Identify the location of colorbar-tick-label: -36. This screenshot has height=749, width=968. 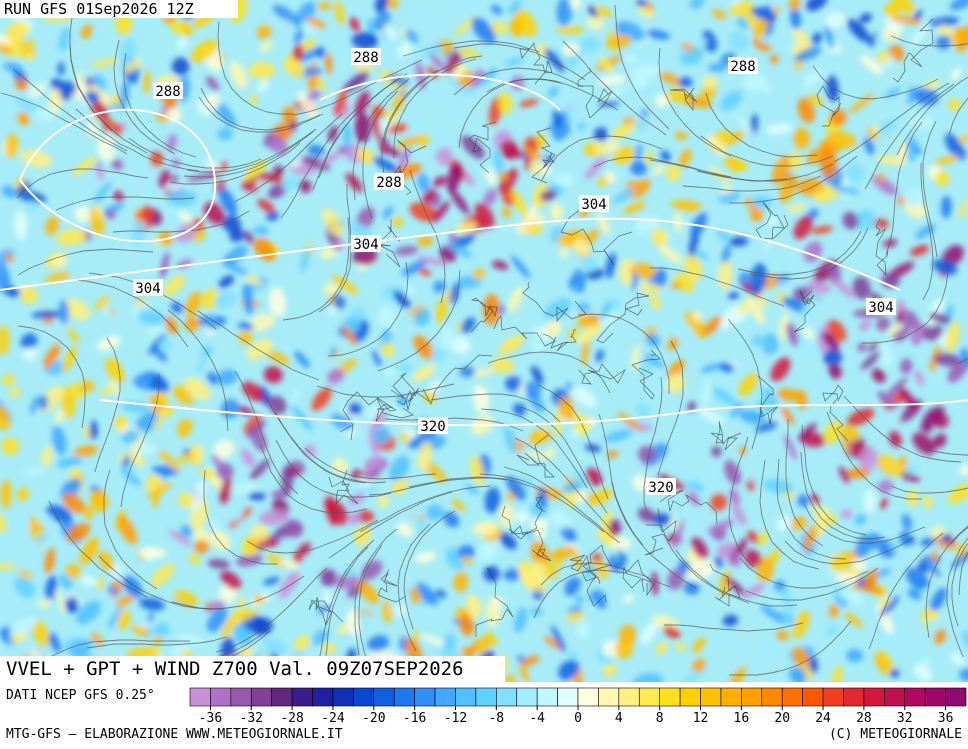
(210, 718).